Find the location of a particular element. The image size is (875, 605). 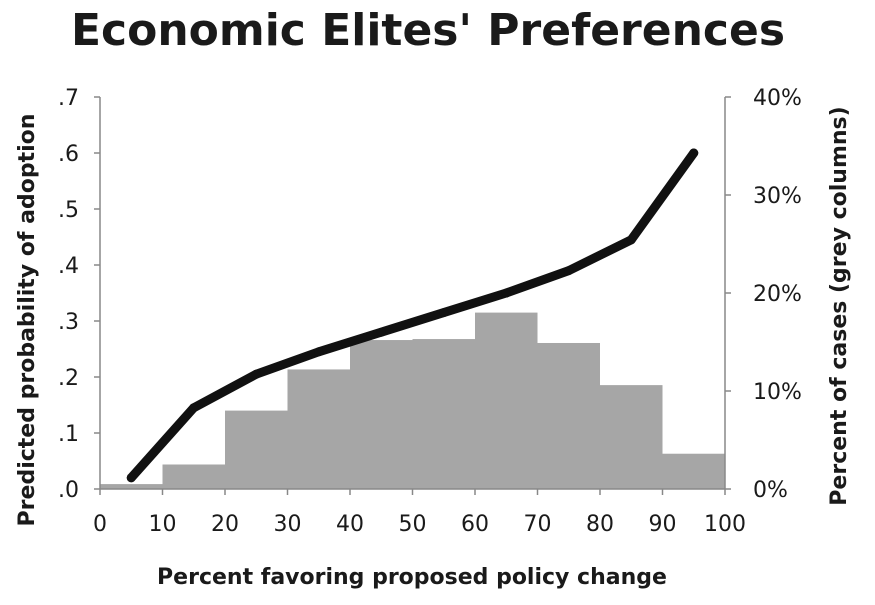

x-tick-label-9: 90 is located at coordinates (663, 524).